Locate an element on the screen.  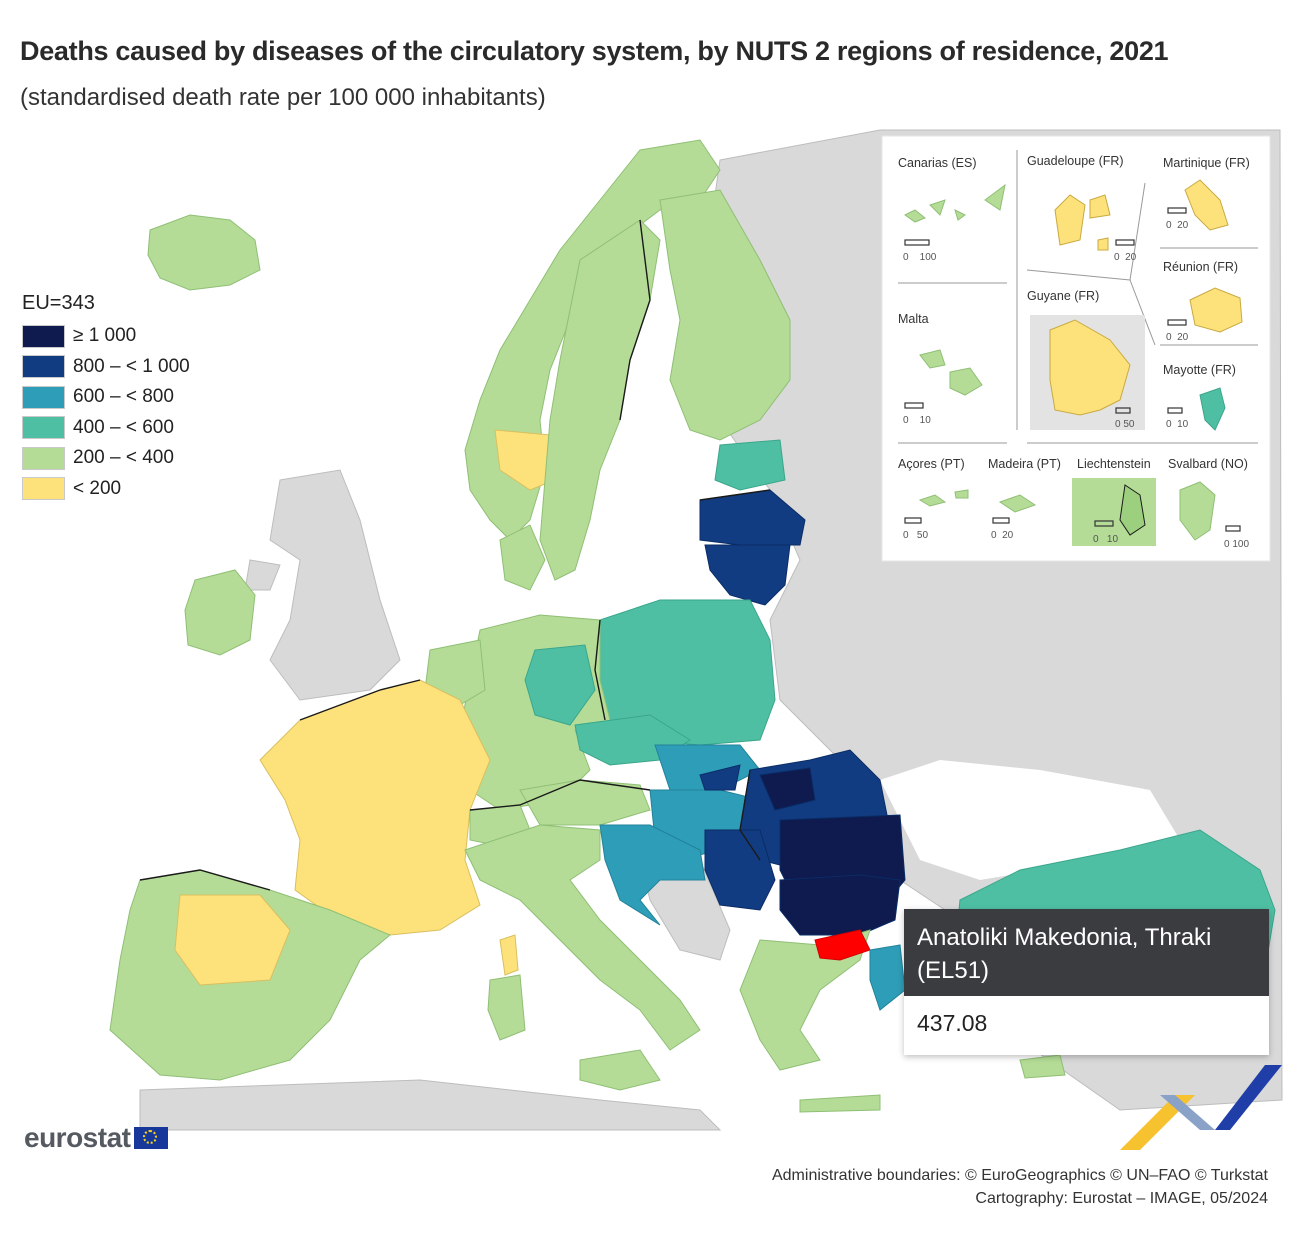
inset-label: Guyane (FR) is located at coordinates (1063, 296).